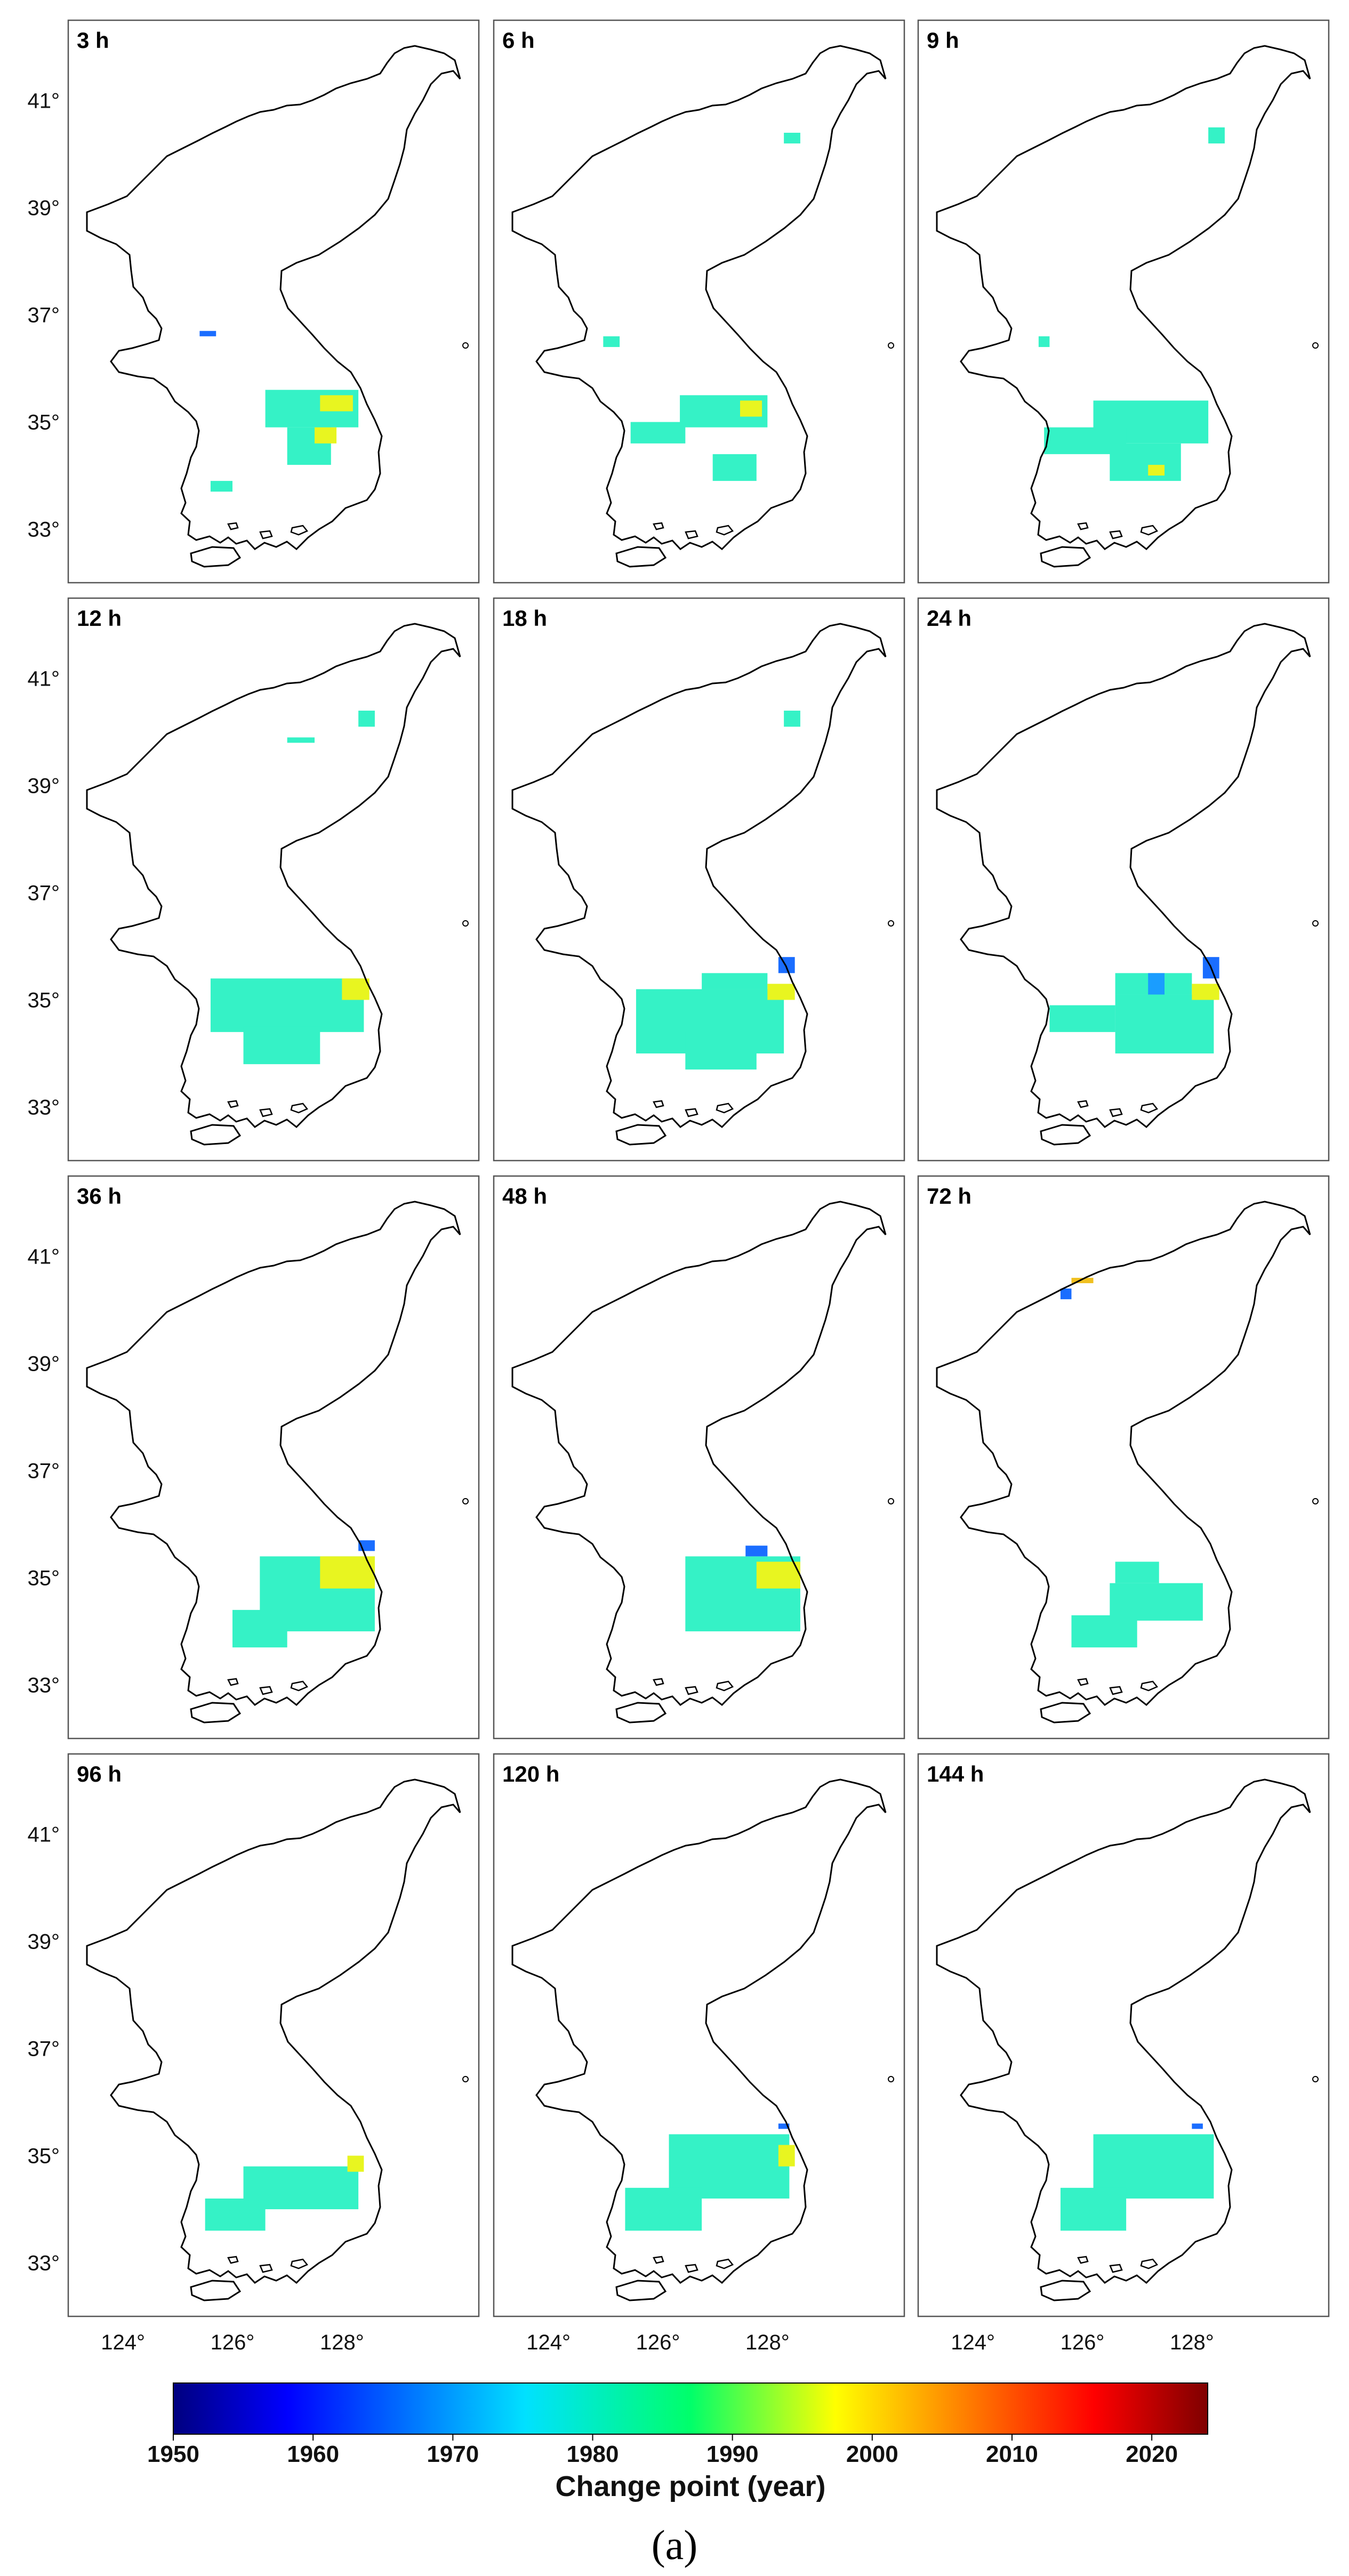 This screenshot has width=1349, height=2576. Describe the element at coordinates (530, 1773) in the screenshot. I see `panel-title: 120 h` at that location.